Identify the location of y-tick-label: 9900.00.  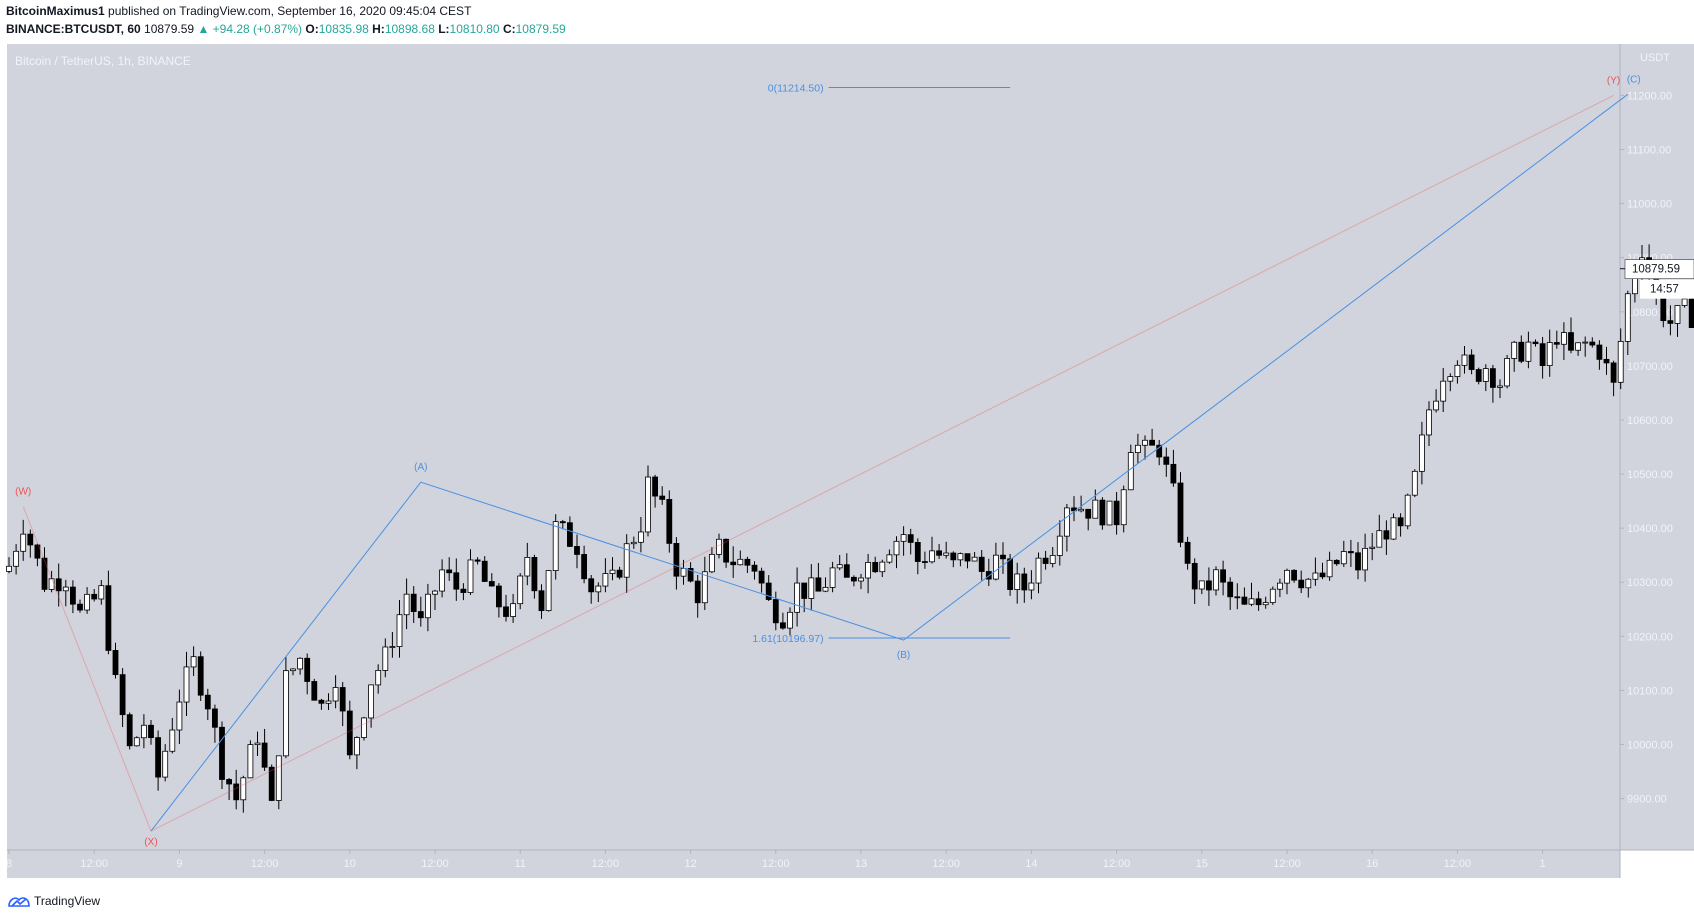
(1647, 800).